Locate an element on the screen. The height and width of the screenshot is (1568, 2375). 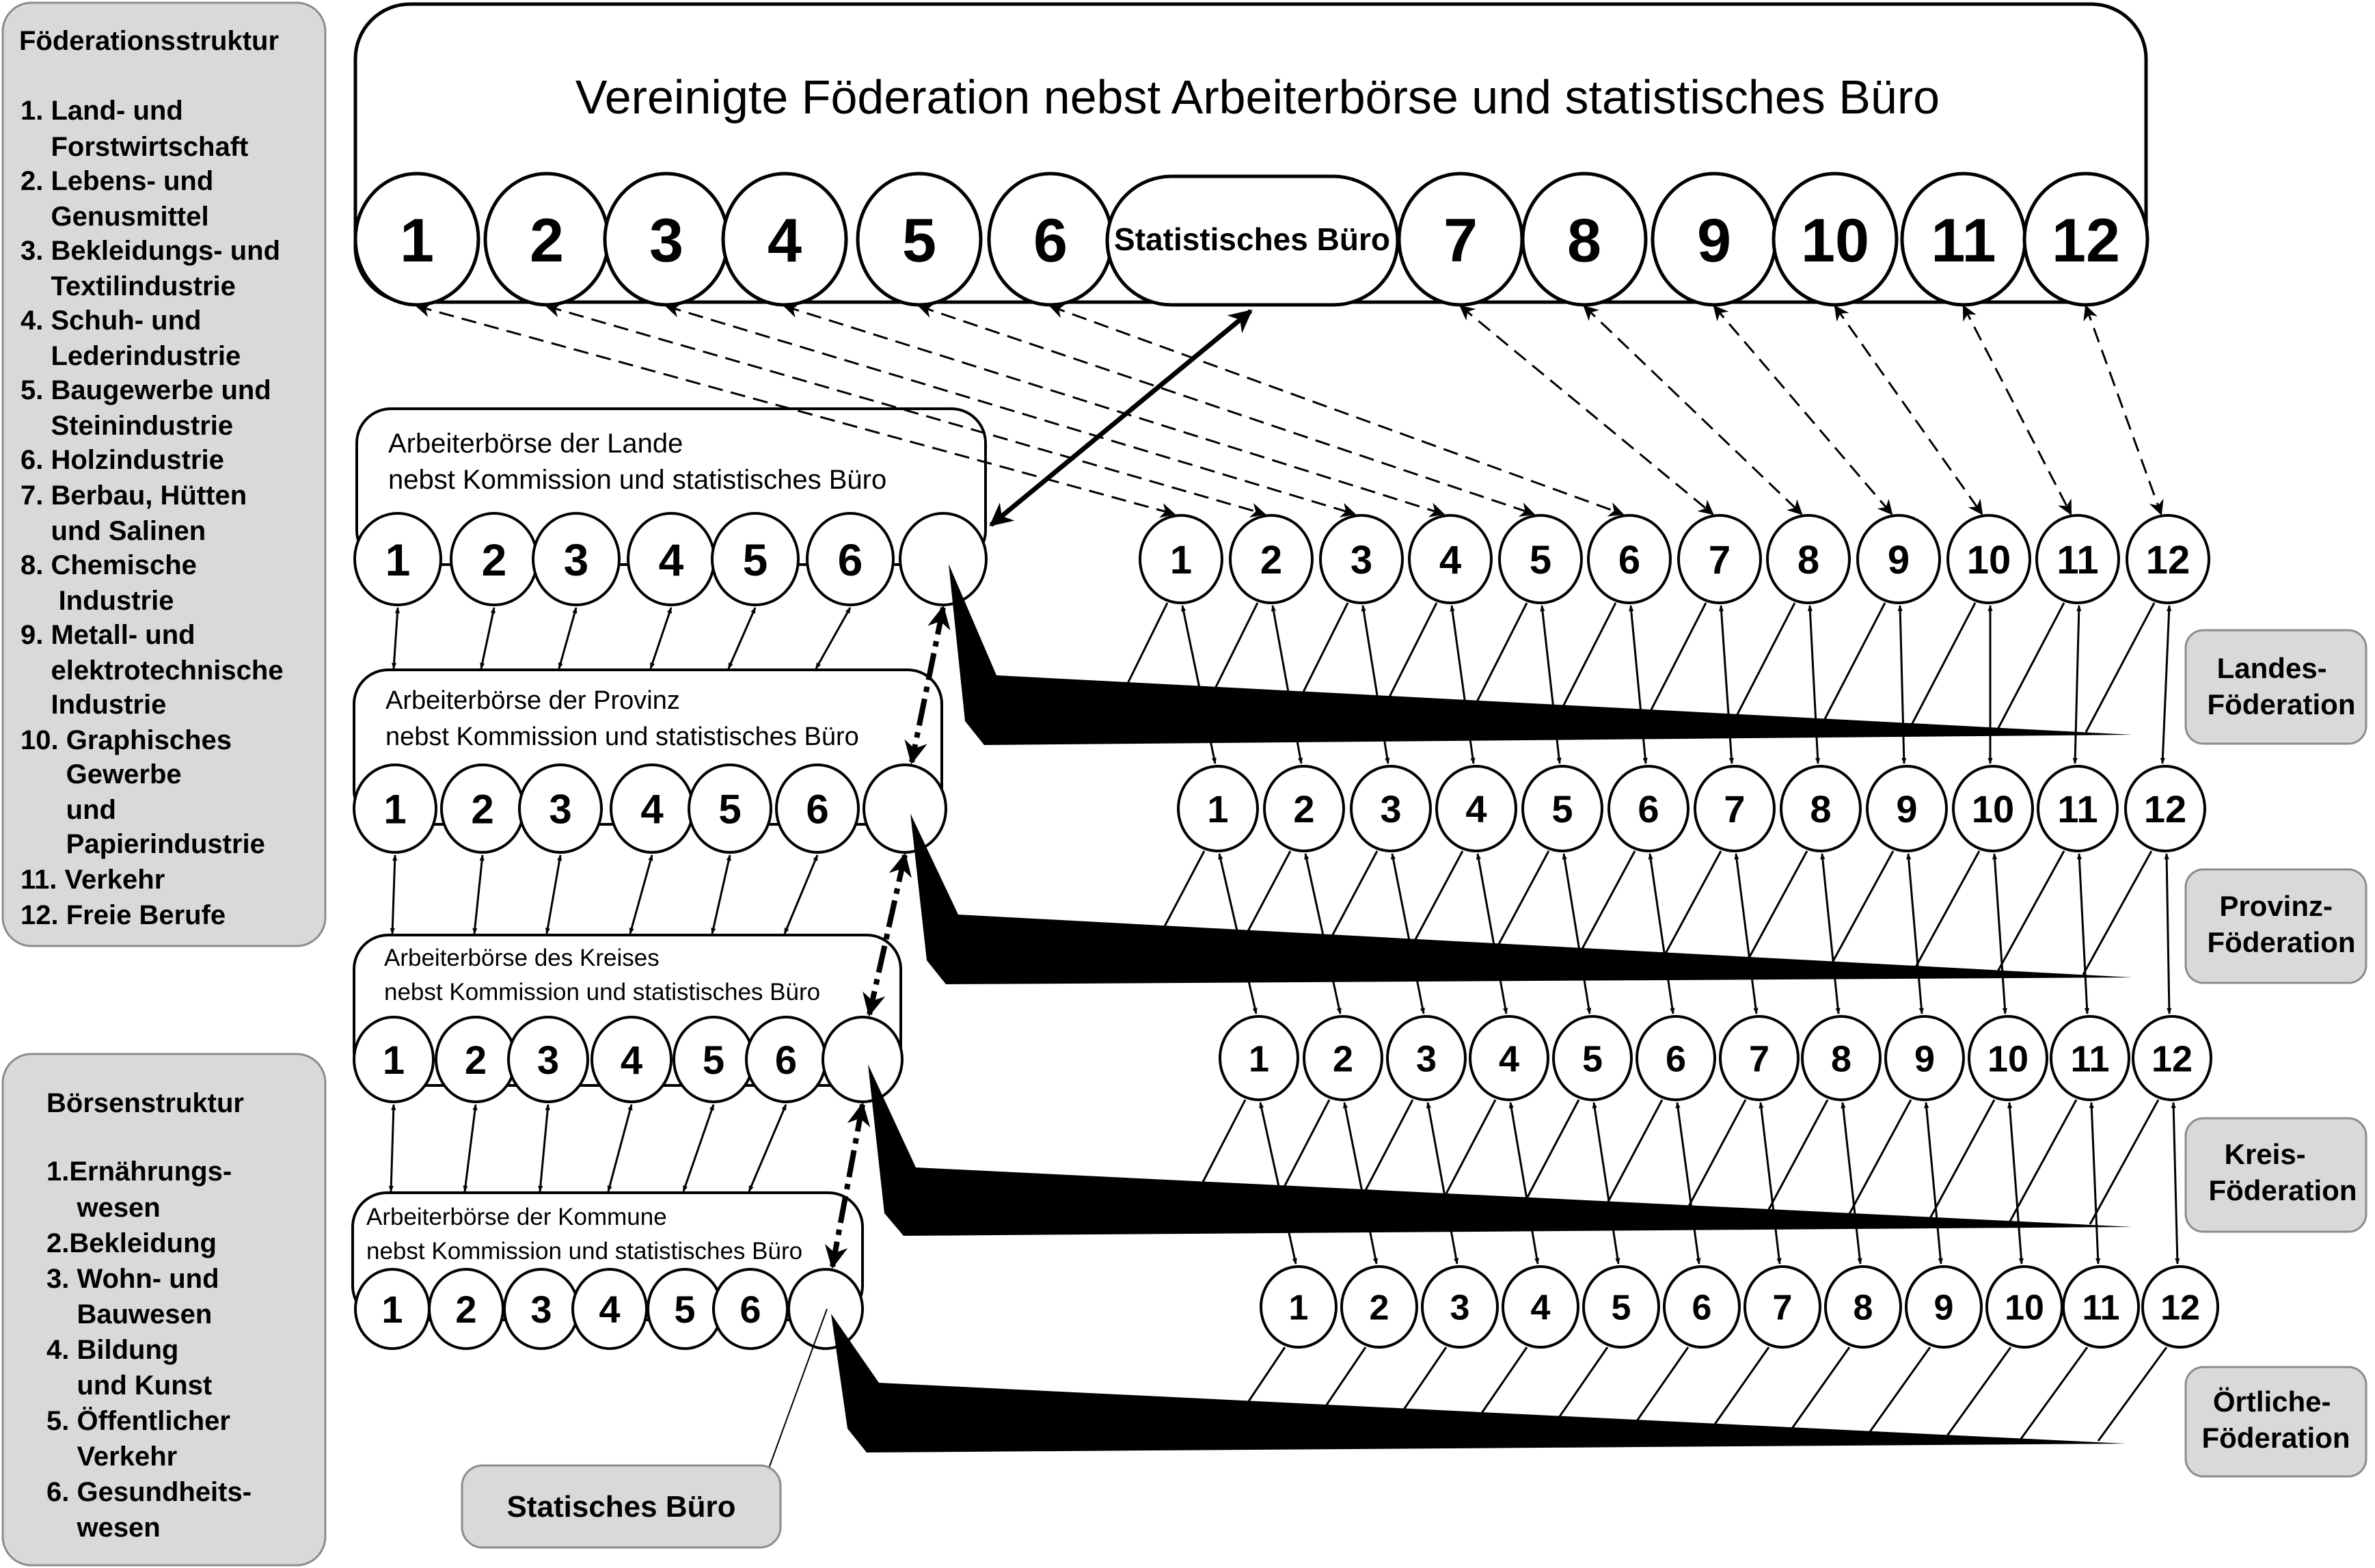
federation-row-2-node-1: 1 is located at coordinates (1259, 1058).